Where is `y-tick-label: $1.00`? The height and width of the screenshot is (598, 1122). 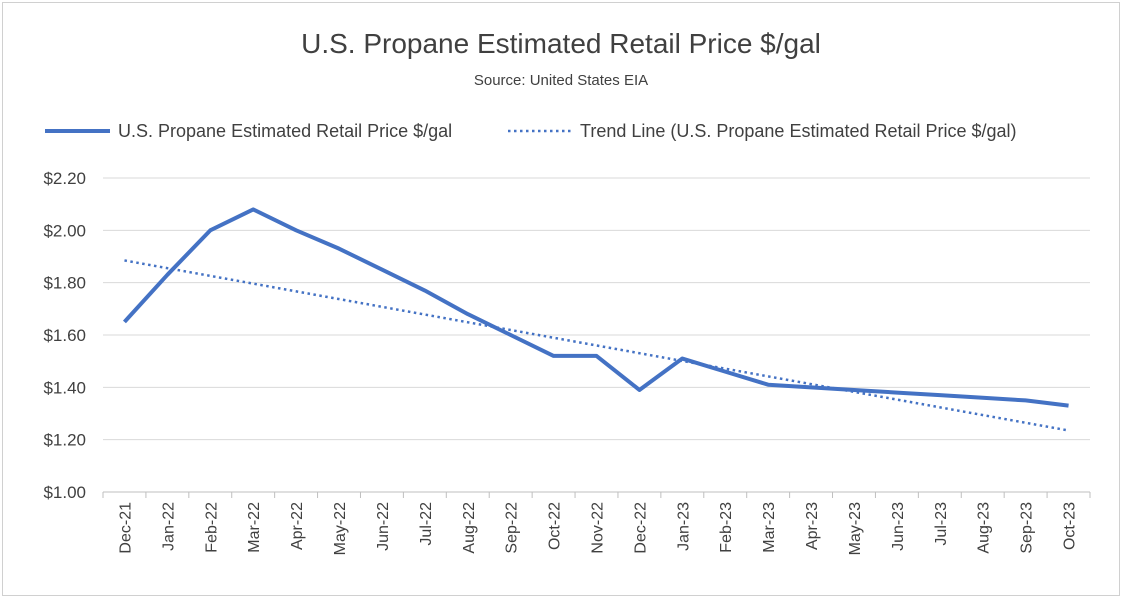 y-tick-label: $1.00 is located at coordinates (64, 492).